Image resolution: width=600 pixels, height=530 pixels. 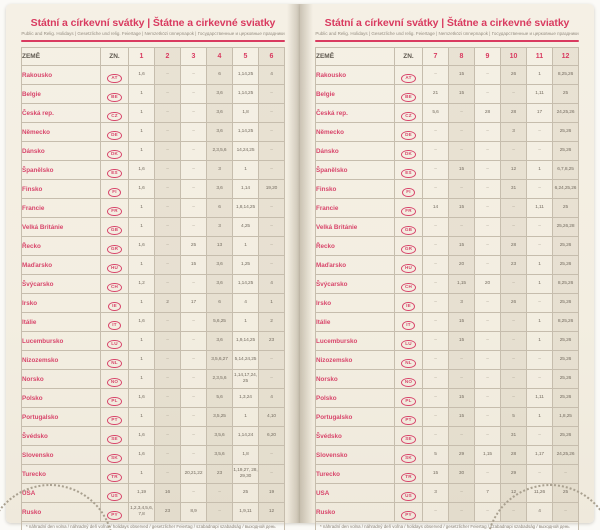 I want to click on country-row: Švédsko SE 1,6– –3,5,6 1,14,24 6,20, so click(x=153, y=436).